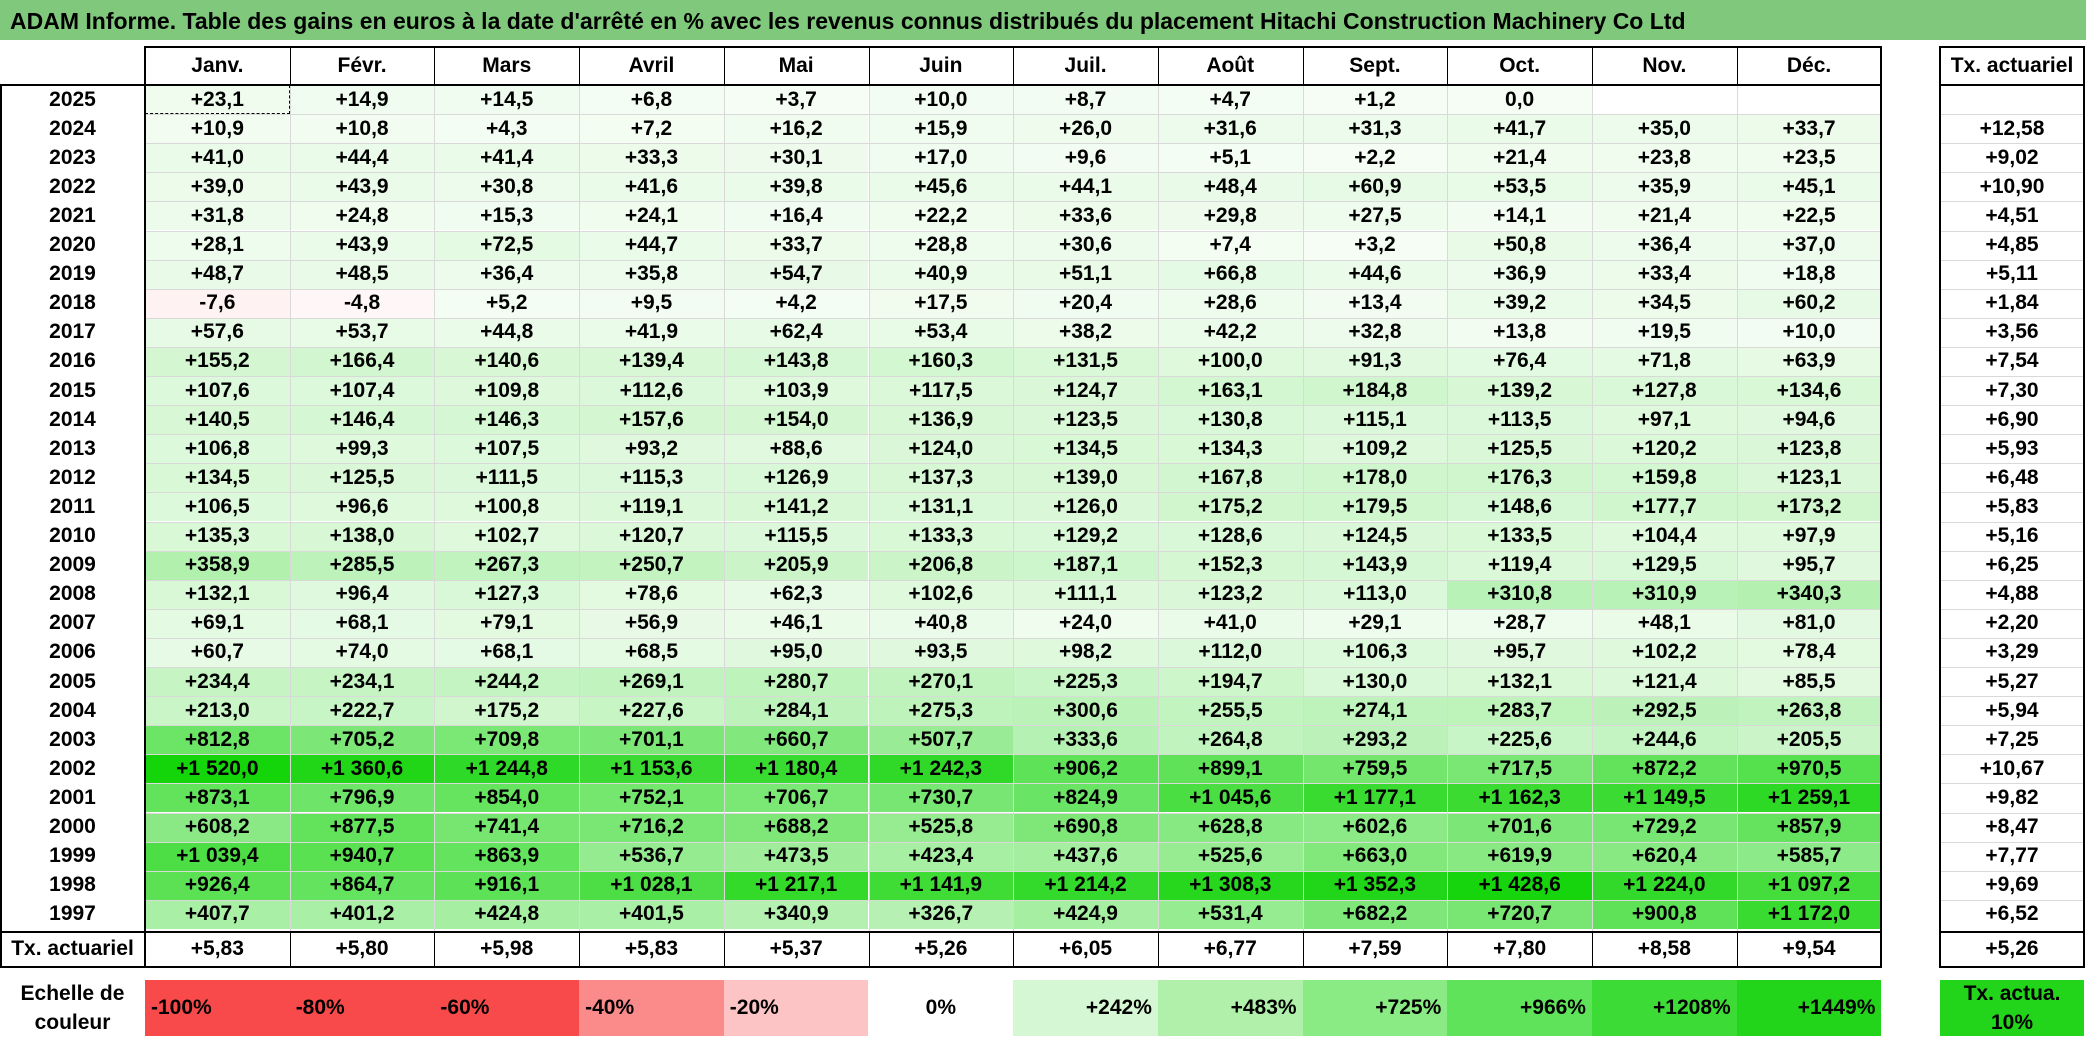 The height and width of the screenshot is (1037, 2086). Describe the element at coordinates (1085, 332) in the screenshot. I see `gain-cell: +38,2` at that location.